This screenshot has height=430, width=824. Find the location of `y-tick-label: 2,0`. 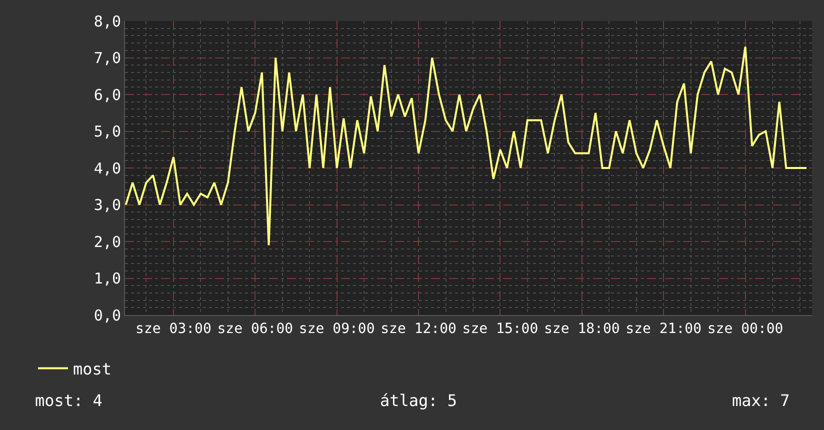

y-tick-label: 2,0 is located at coordinates (107, 241).